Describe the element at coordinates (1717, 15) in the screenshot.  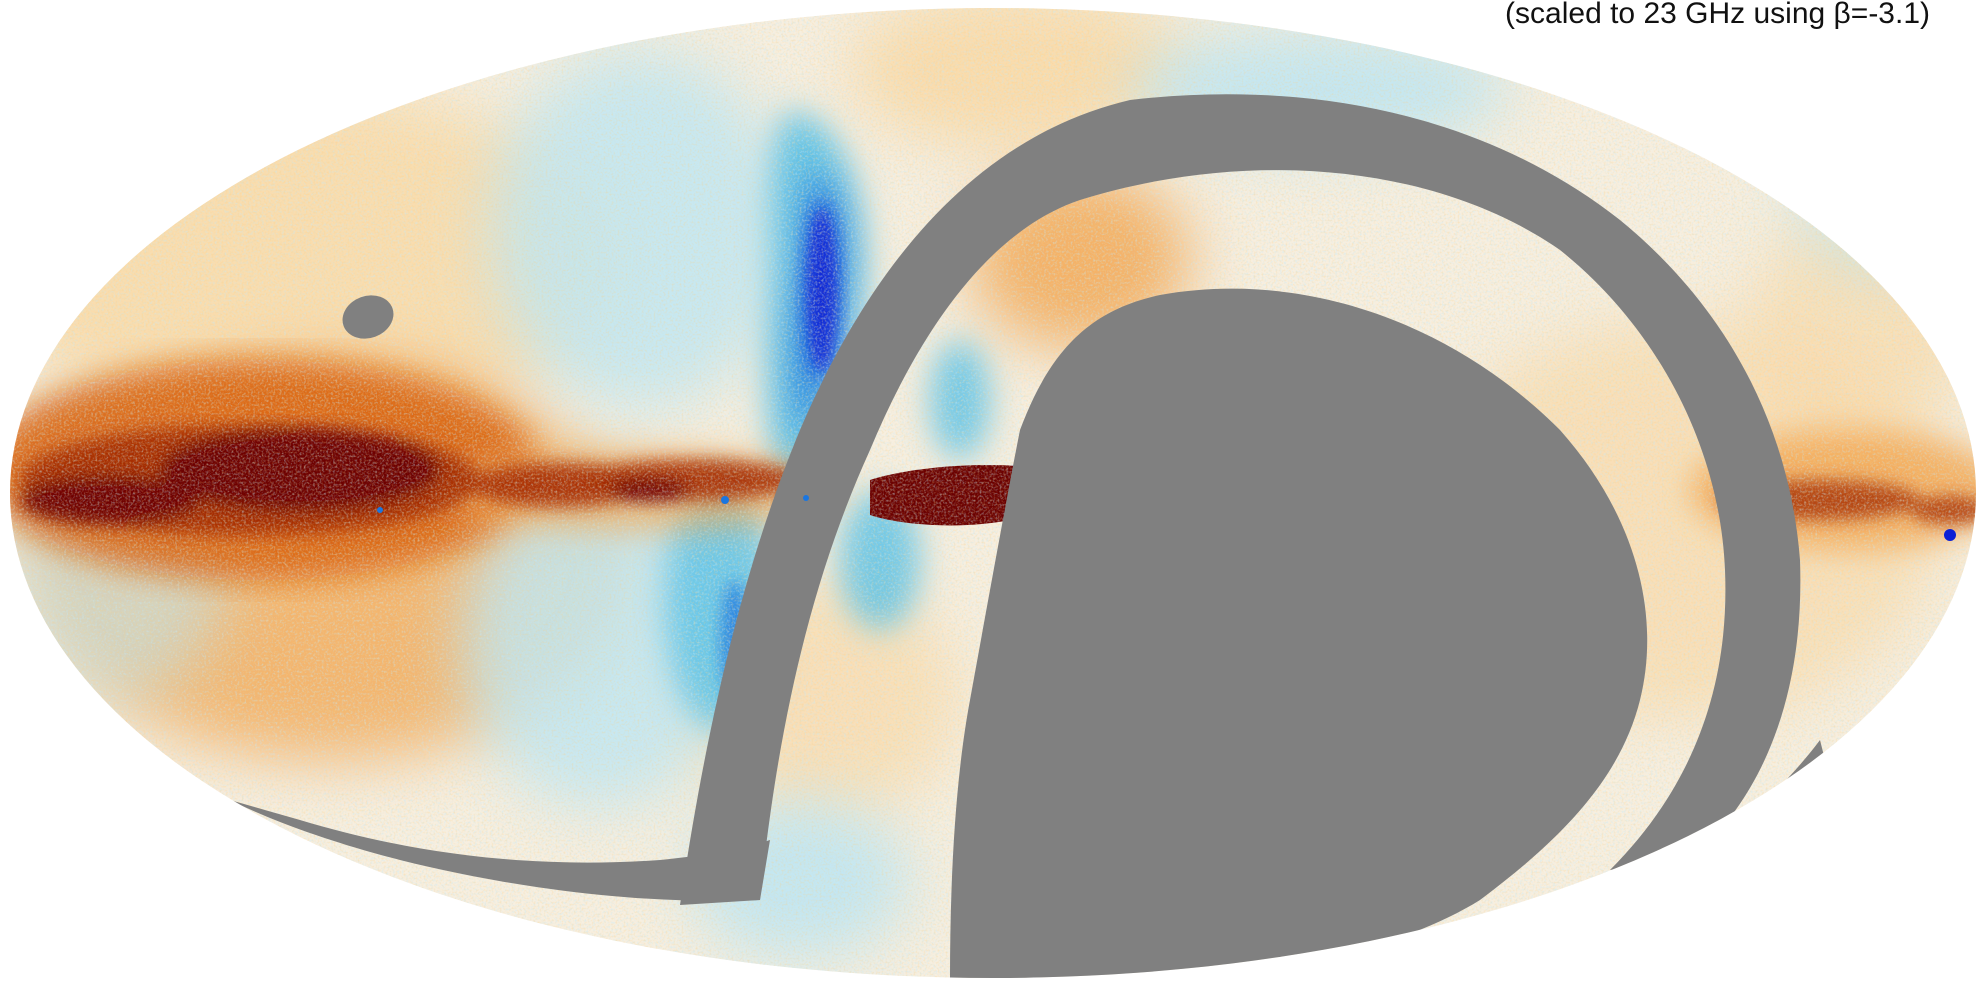
I see `map-caption: (scaled to 23 GHz using β=-3.1)` at that location.